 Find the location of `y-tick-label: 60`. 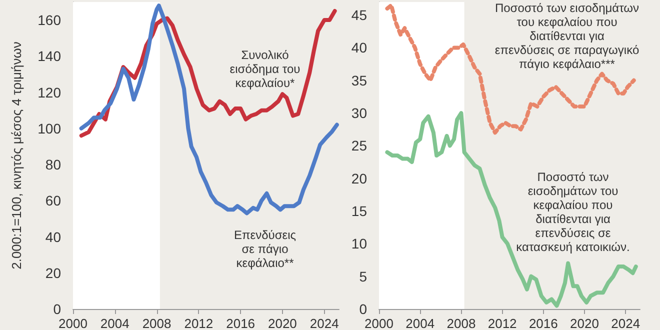

y-tick-label: 60 is located at coordinates (53, 200).